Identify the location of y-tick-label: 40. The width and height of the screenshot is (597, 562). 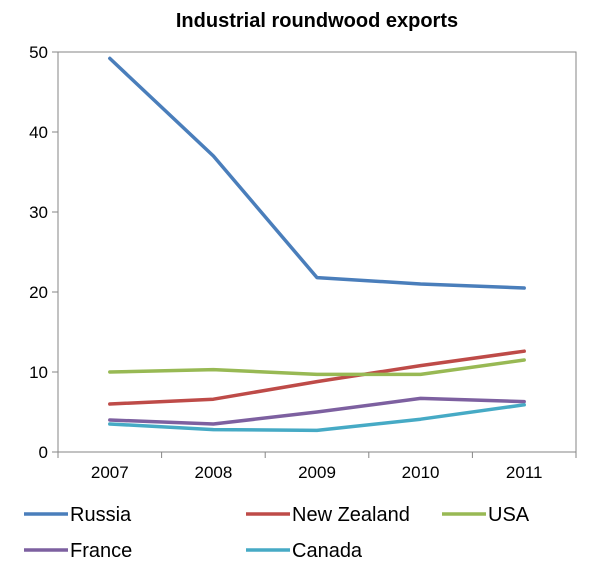
(38, 132).